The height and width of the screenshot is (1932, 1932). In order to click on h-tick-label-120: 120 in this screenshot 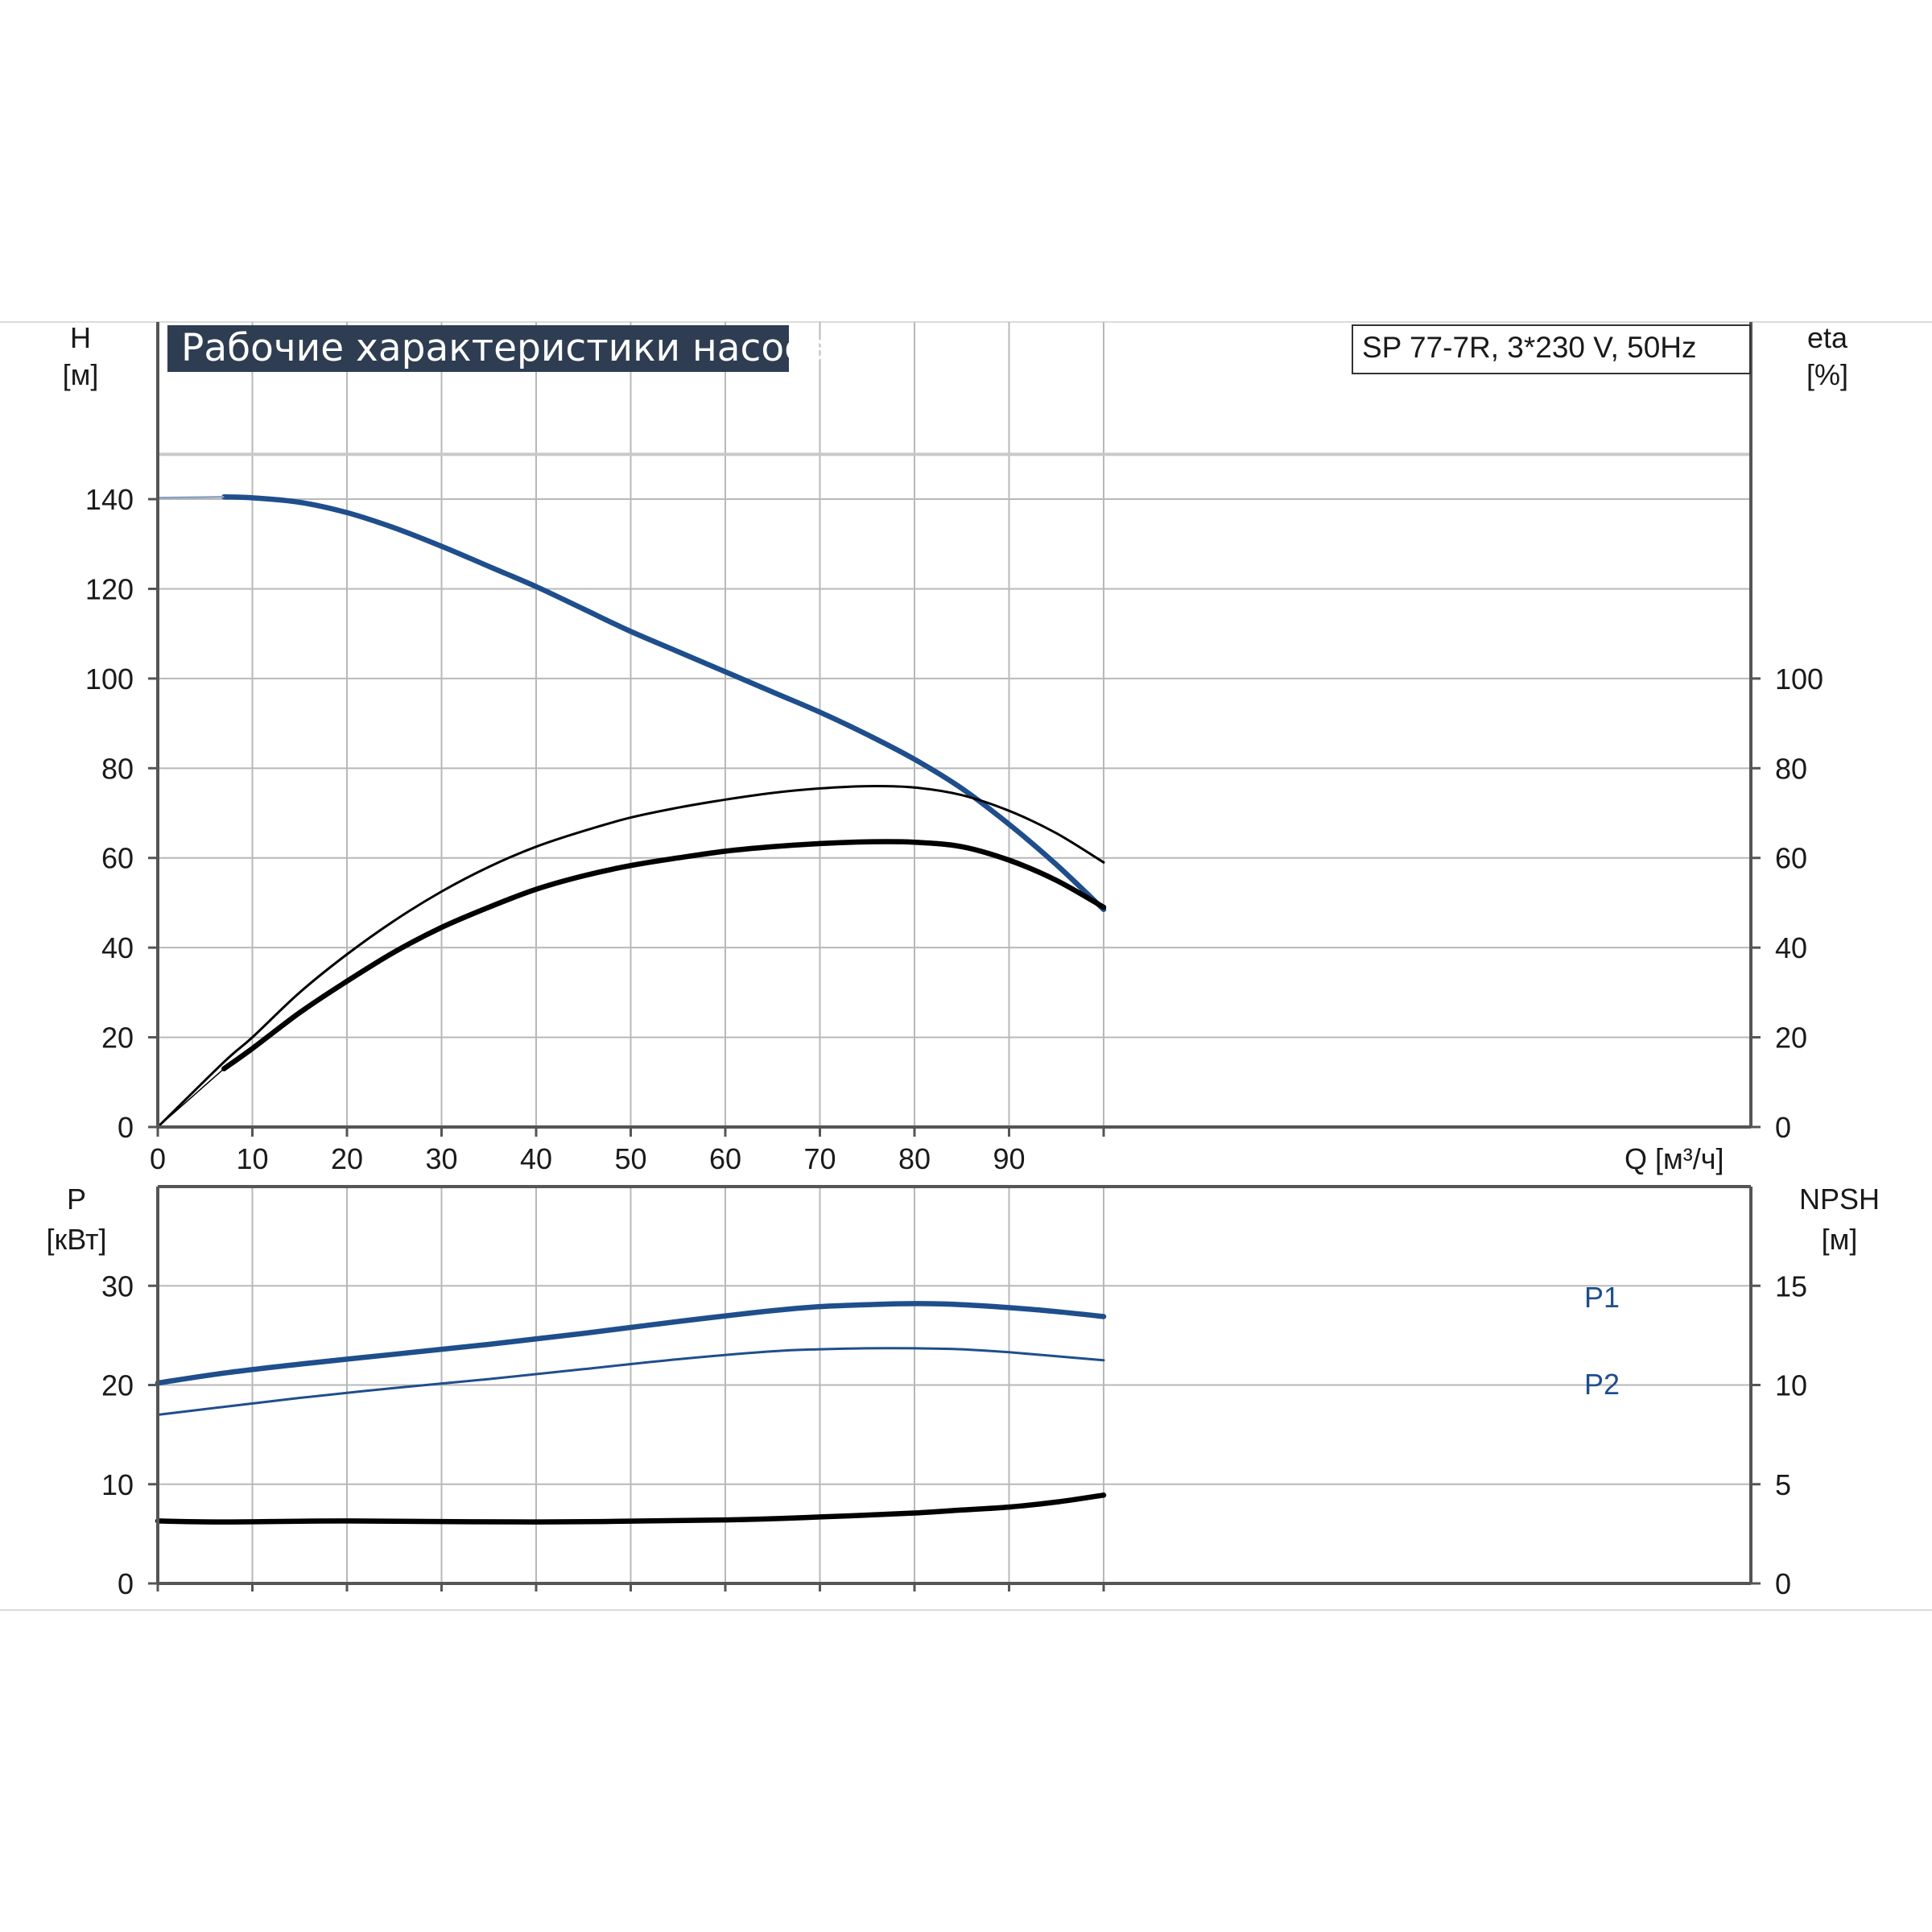, I will do `click(109, 588)`.